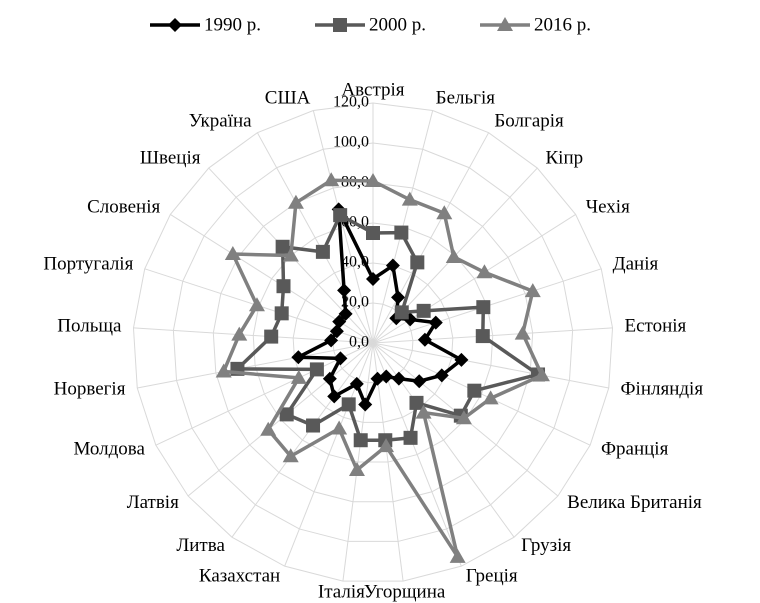  Describe the element at coordinates (220, 121) in the screenshot. I see `category-label: Україна` at that location.